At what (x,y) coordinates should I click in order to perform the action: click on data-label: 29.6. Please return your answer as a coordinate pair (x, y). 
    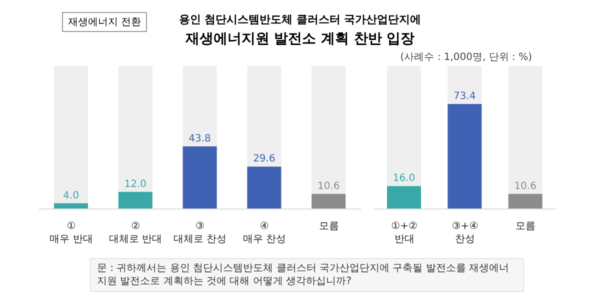
    Looking at the image, I should click on (264, 159).